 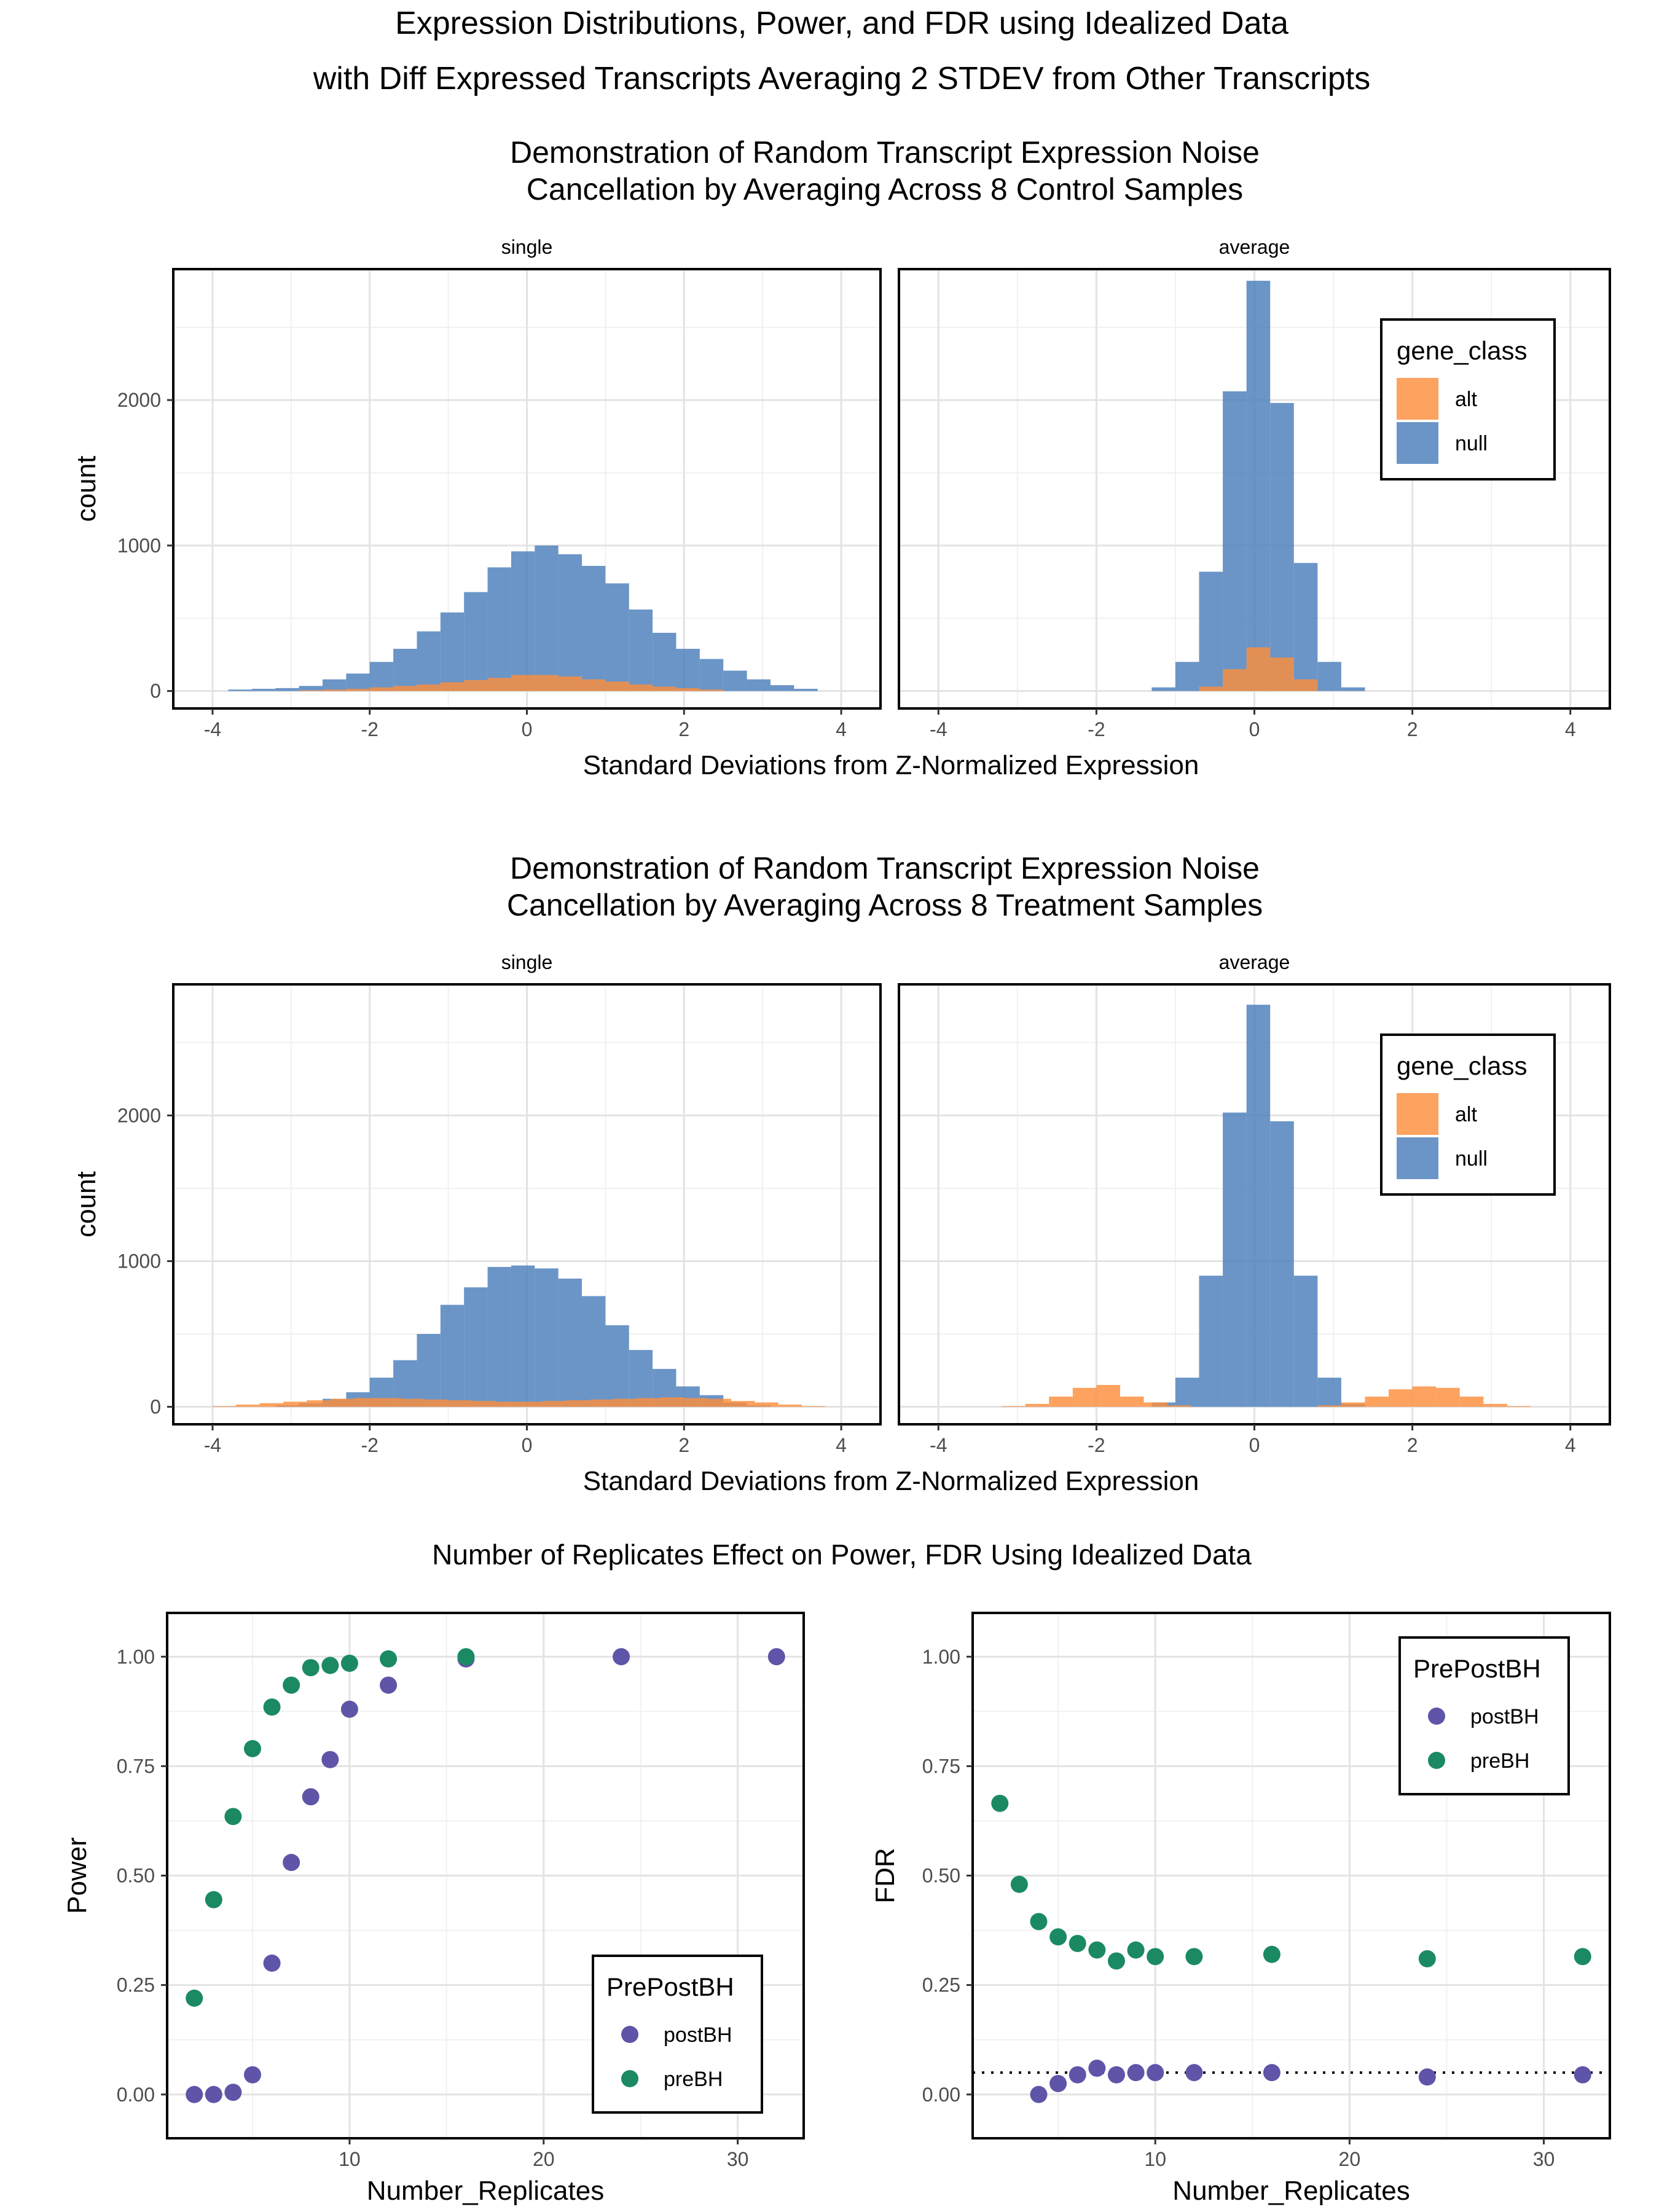 What do you see at coordinates (136, 1985) in the screenshot?
I see `y-tick-label: 0.25` at bounding box center [136, 1985].